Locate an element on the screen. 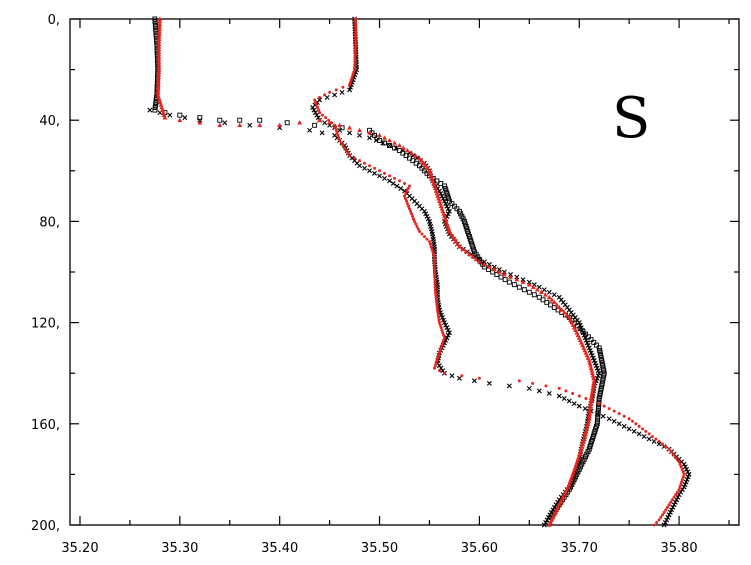 This screenshot has height=565, width=751. panel-label: S is located at coordinates (631, 118).